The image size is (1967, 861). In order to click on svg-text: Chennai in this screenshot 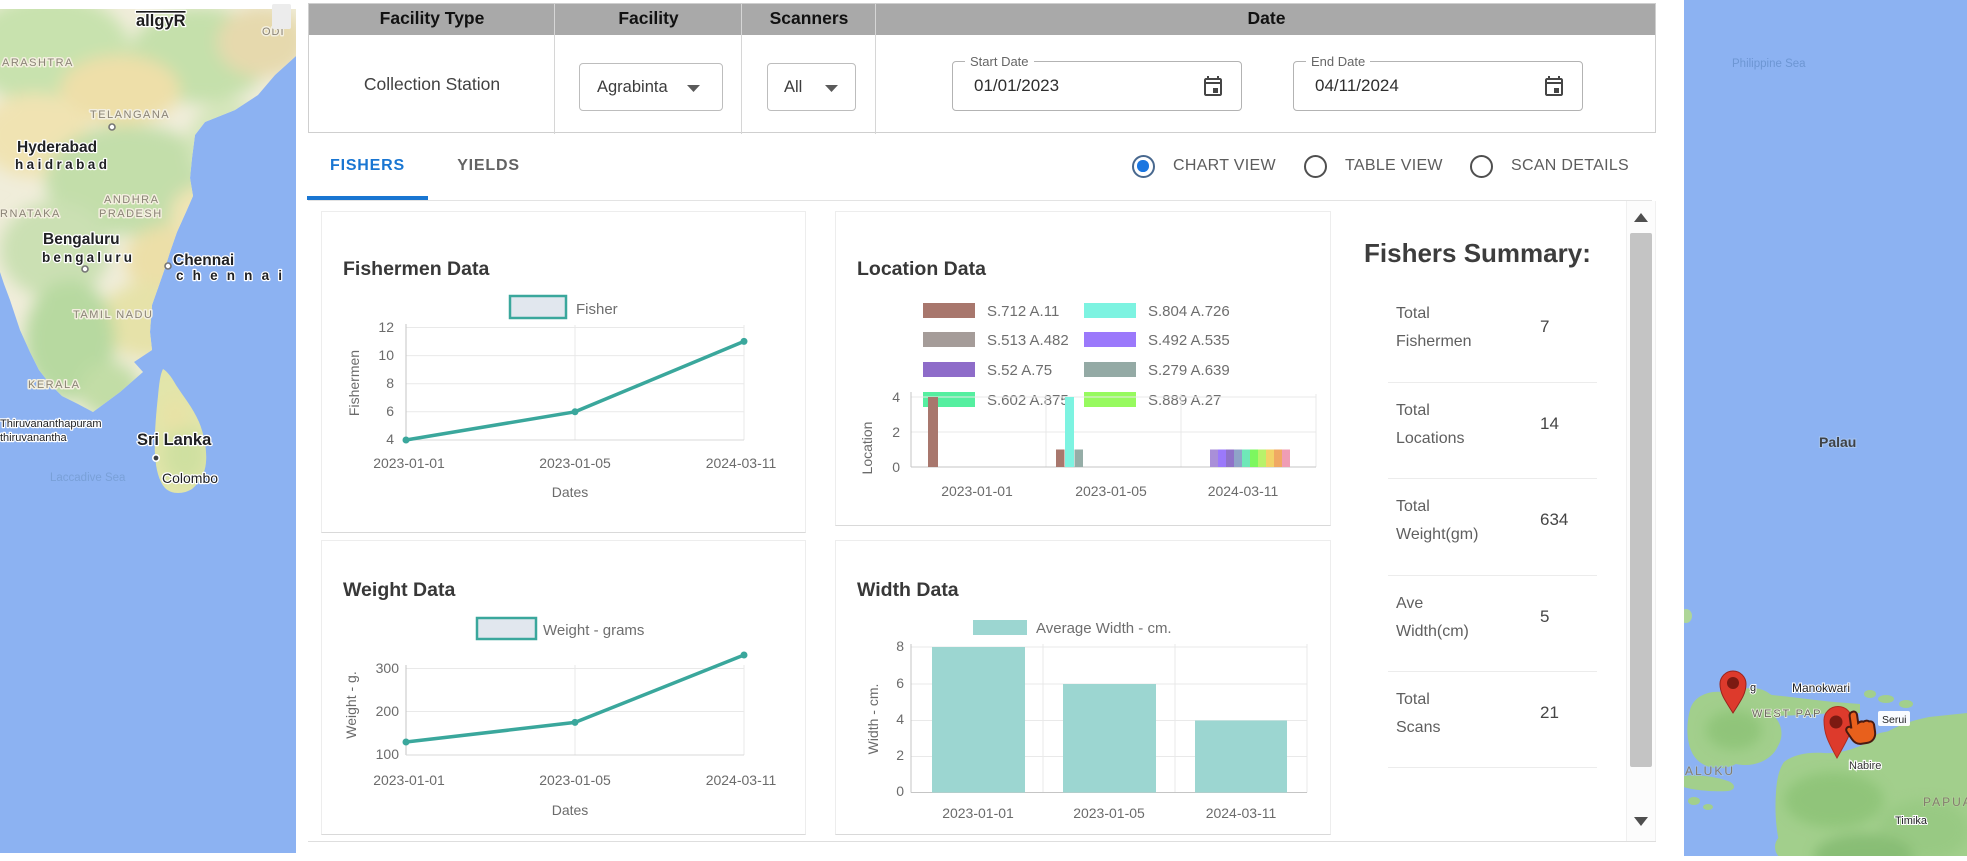, I will do `click(203, 260)`.